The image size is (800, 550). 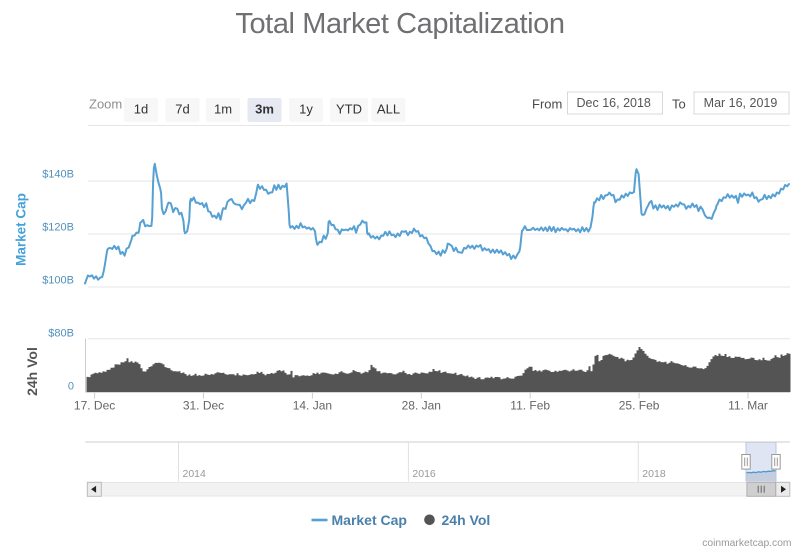 What do you see at coordinates (203, 406) in the screenshot?
I see `svg-text: 31. Dec` at bounding box center [203, 406].